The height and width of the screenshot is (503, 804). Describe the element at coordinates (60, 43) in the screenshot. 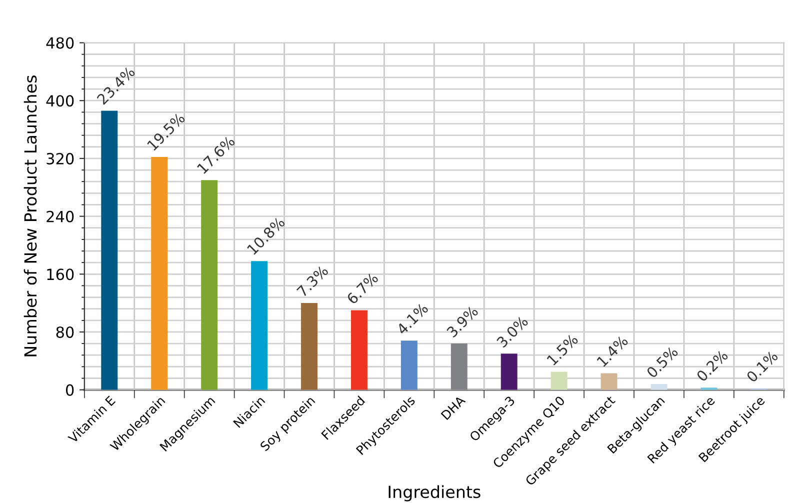

I see `y-tick-label: 480` at that location.